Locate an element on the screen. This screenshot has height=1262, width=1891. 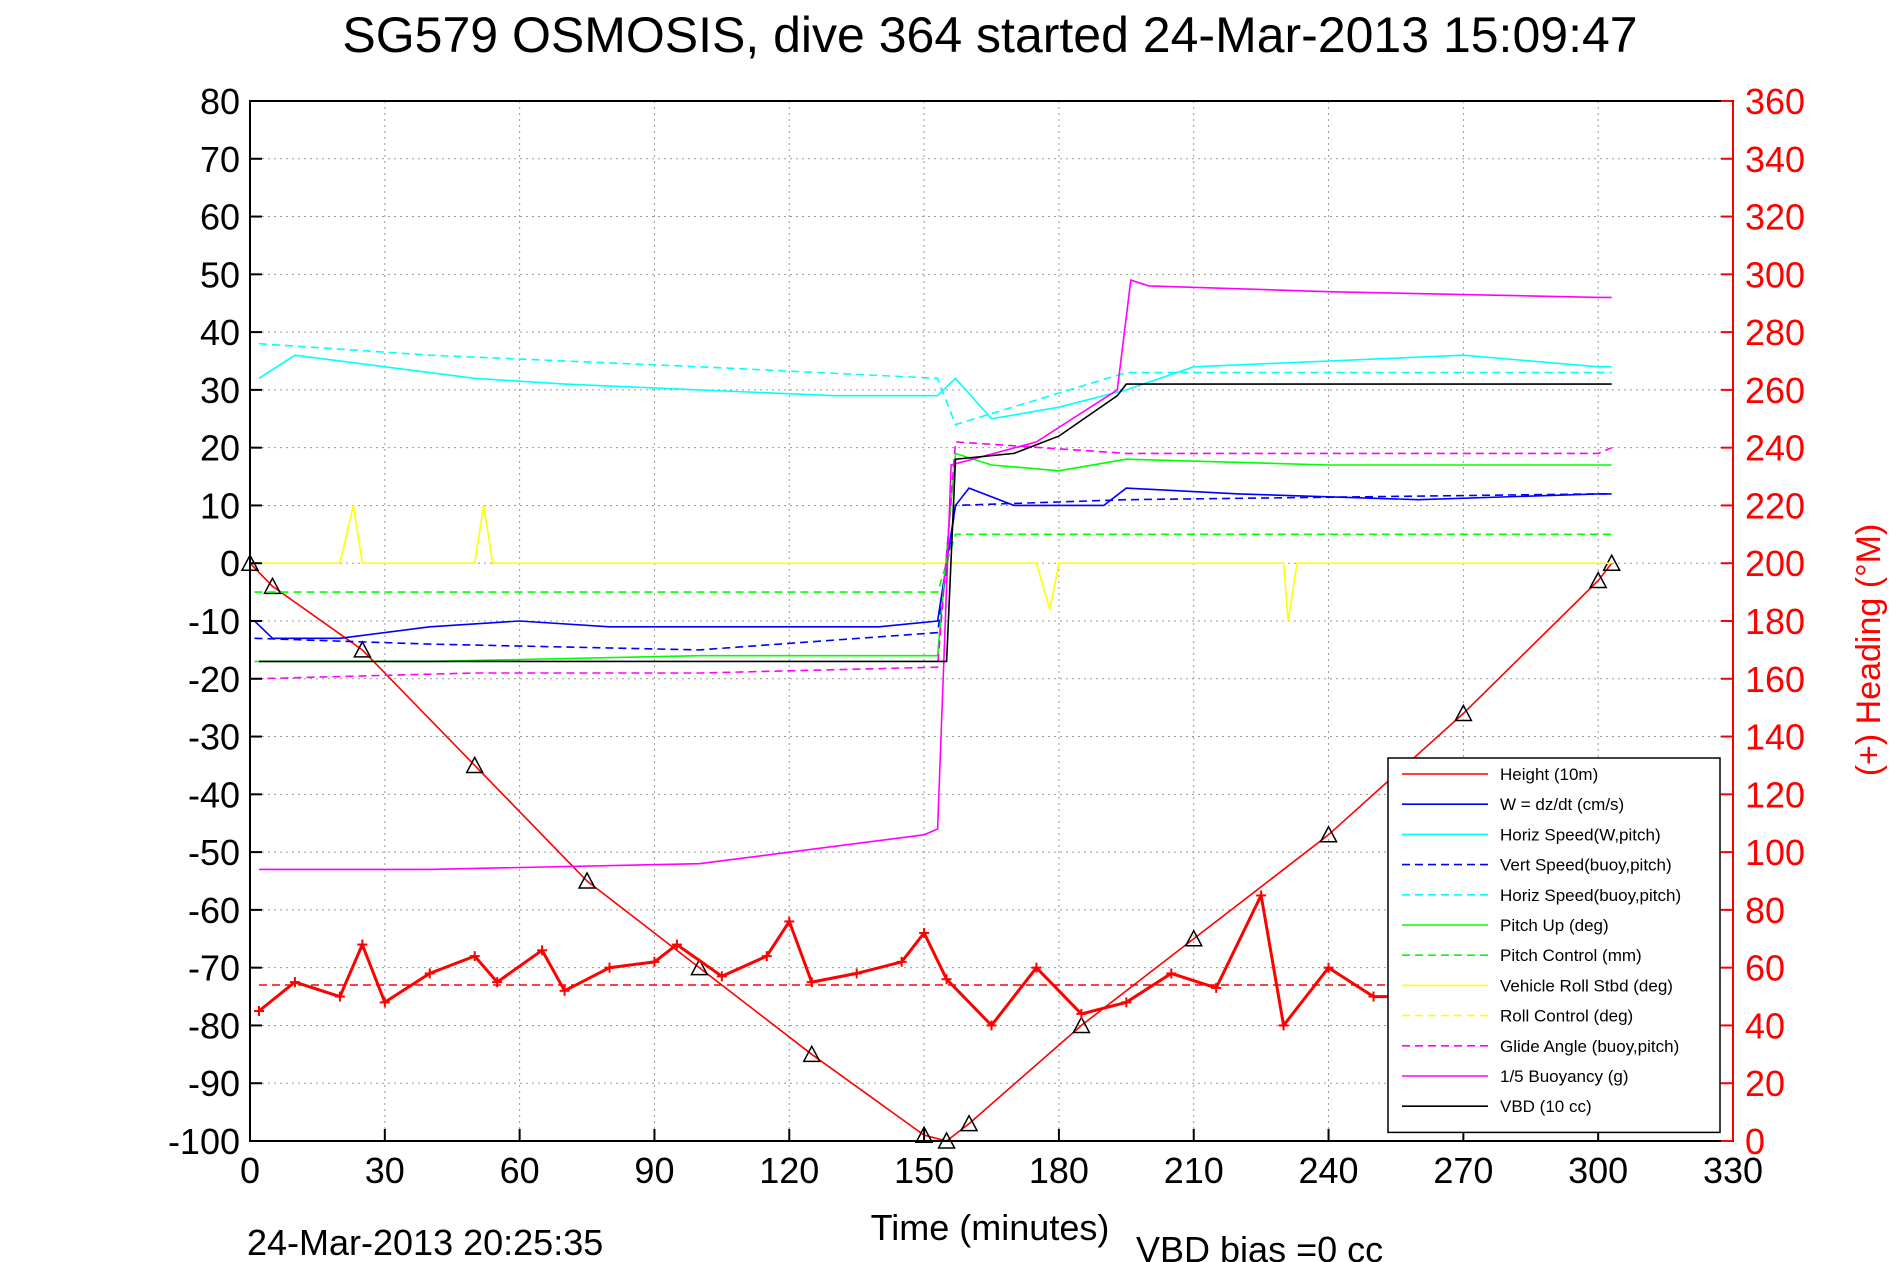
y-tick-label-10: 0 is located at coordinates (230, 563).